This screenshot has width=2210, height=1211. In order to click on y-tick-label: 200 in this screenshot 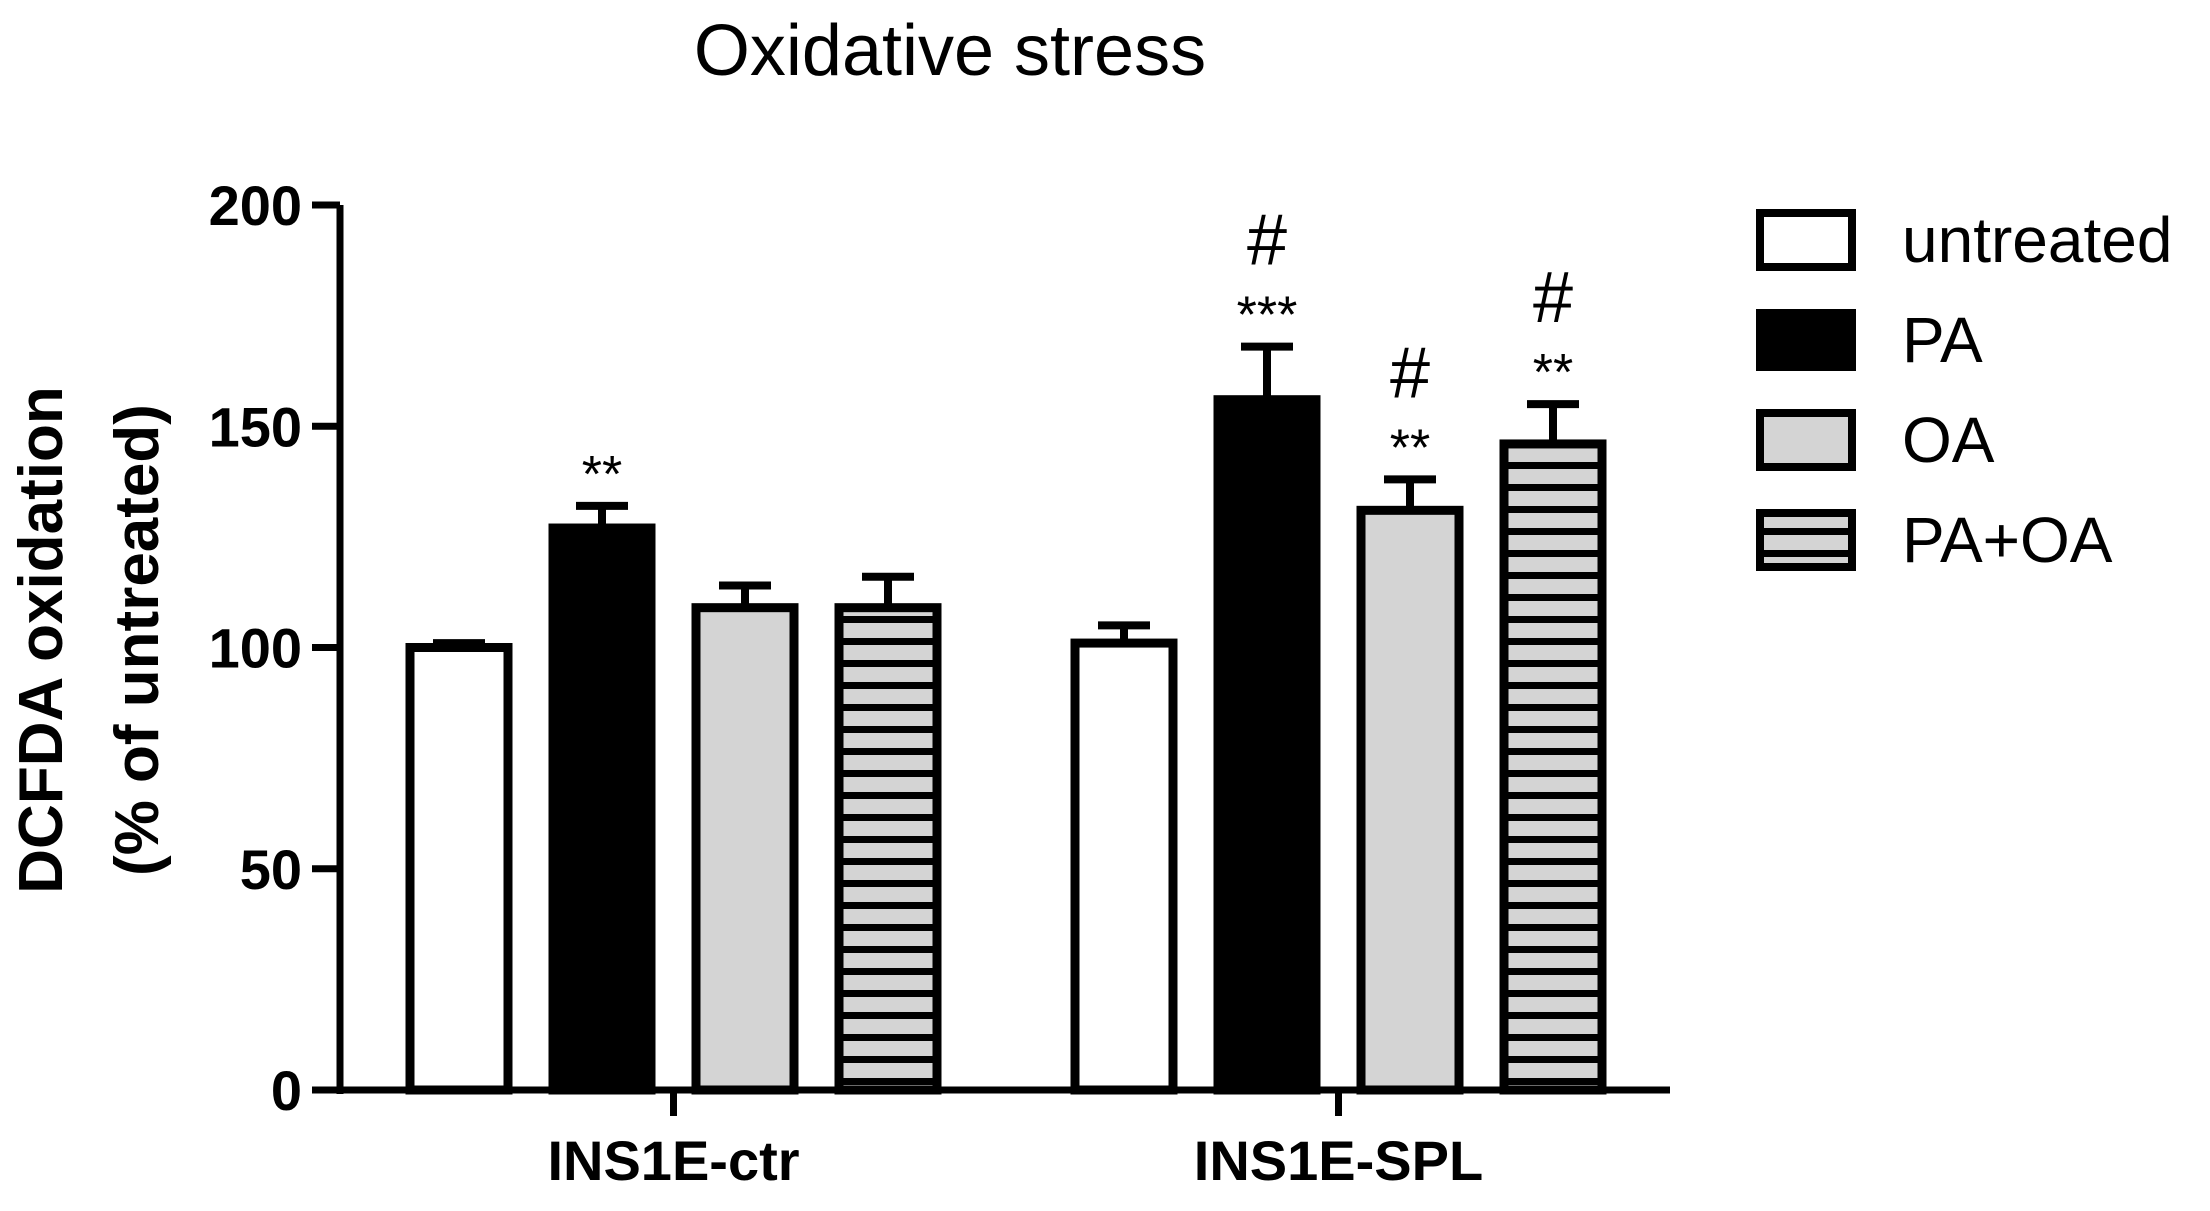, I will do `click(255, 205)`.